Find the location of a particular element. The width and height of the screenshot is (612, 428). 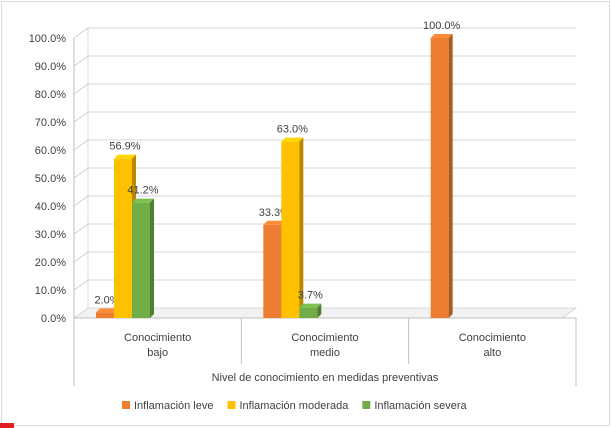

legend-label: Inflamación leve is located at coordinates (174, 406).